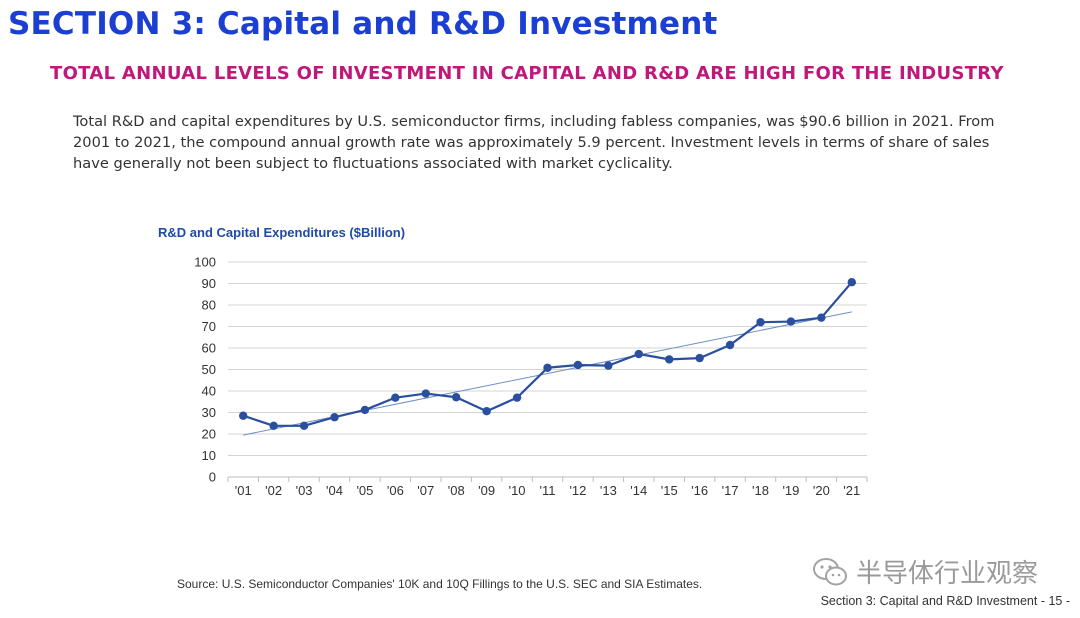 This screenshot has width=1080, height=618. What do you see at coordinates (425, 490) in the screenshot?
I see `x-tick-label: '07` at bounding box center [425, 490].